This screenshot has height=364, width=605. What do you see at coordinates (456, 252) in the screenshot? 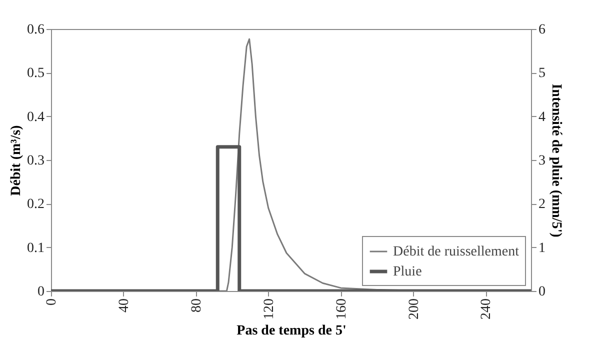
I see `legend-label: Débit de ruissellement` at bounding box center [456, 252].